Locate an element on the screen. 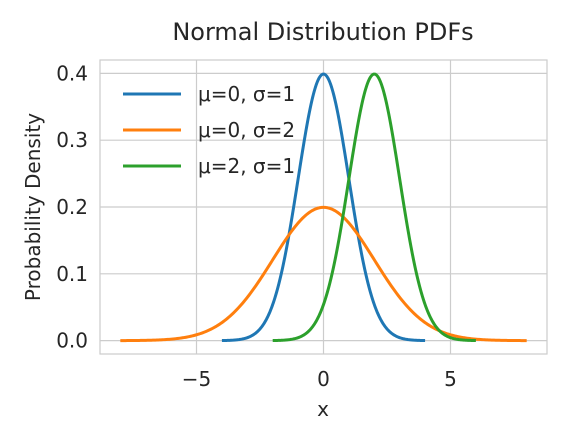  x-tick-label: −5 is located at coordinates (196, 379).